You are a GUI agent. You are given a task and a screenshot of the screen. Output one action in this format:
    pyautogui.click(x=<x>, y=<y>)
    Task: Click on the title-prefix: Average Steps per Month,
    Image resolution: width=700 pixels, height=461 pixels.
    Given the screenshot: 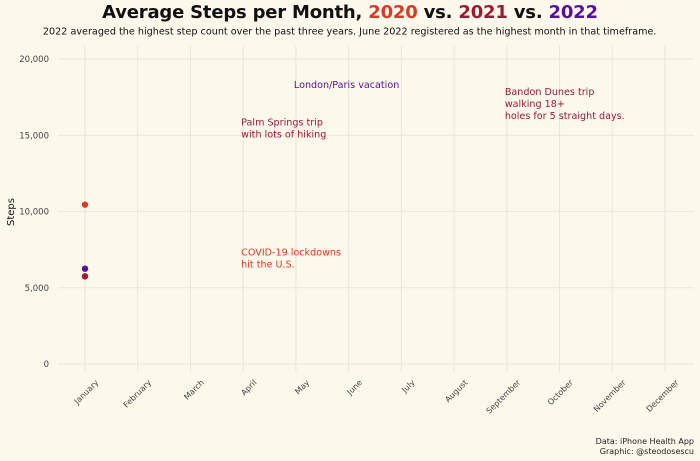 What is the action you would take?
    pyautogui.click(x=235, y=12)
    